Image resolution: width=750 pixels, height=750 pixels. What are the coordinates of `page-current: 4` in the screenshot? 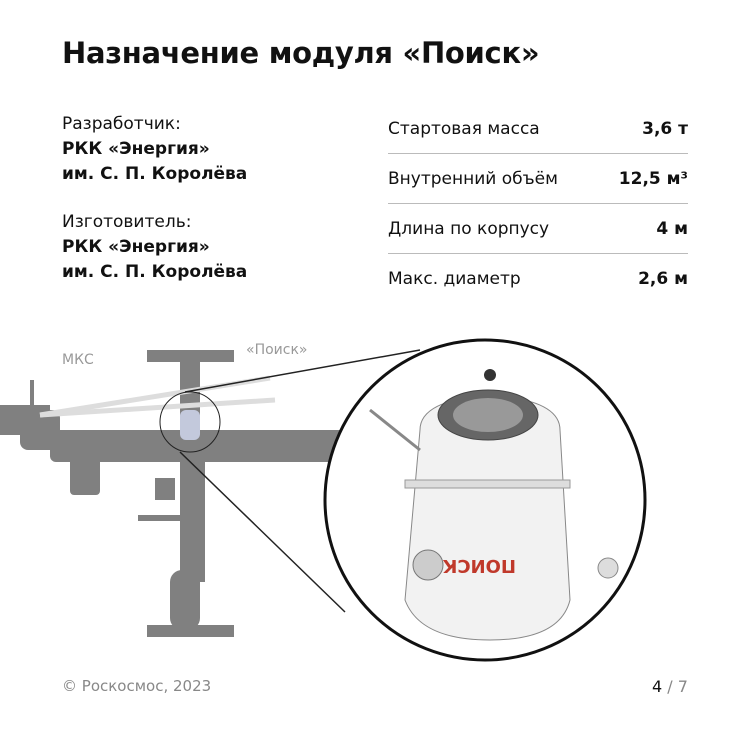 It's located at (657, 686).